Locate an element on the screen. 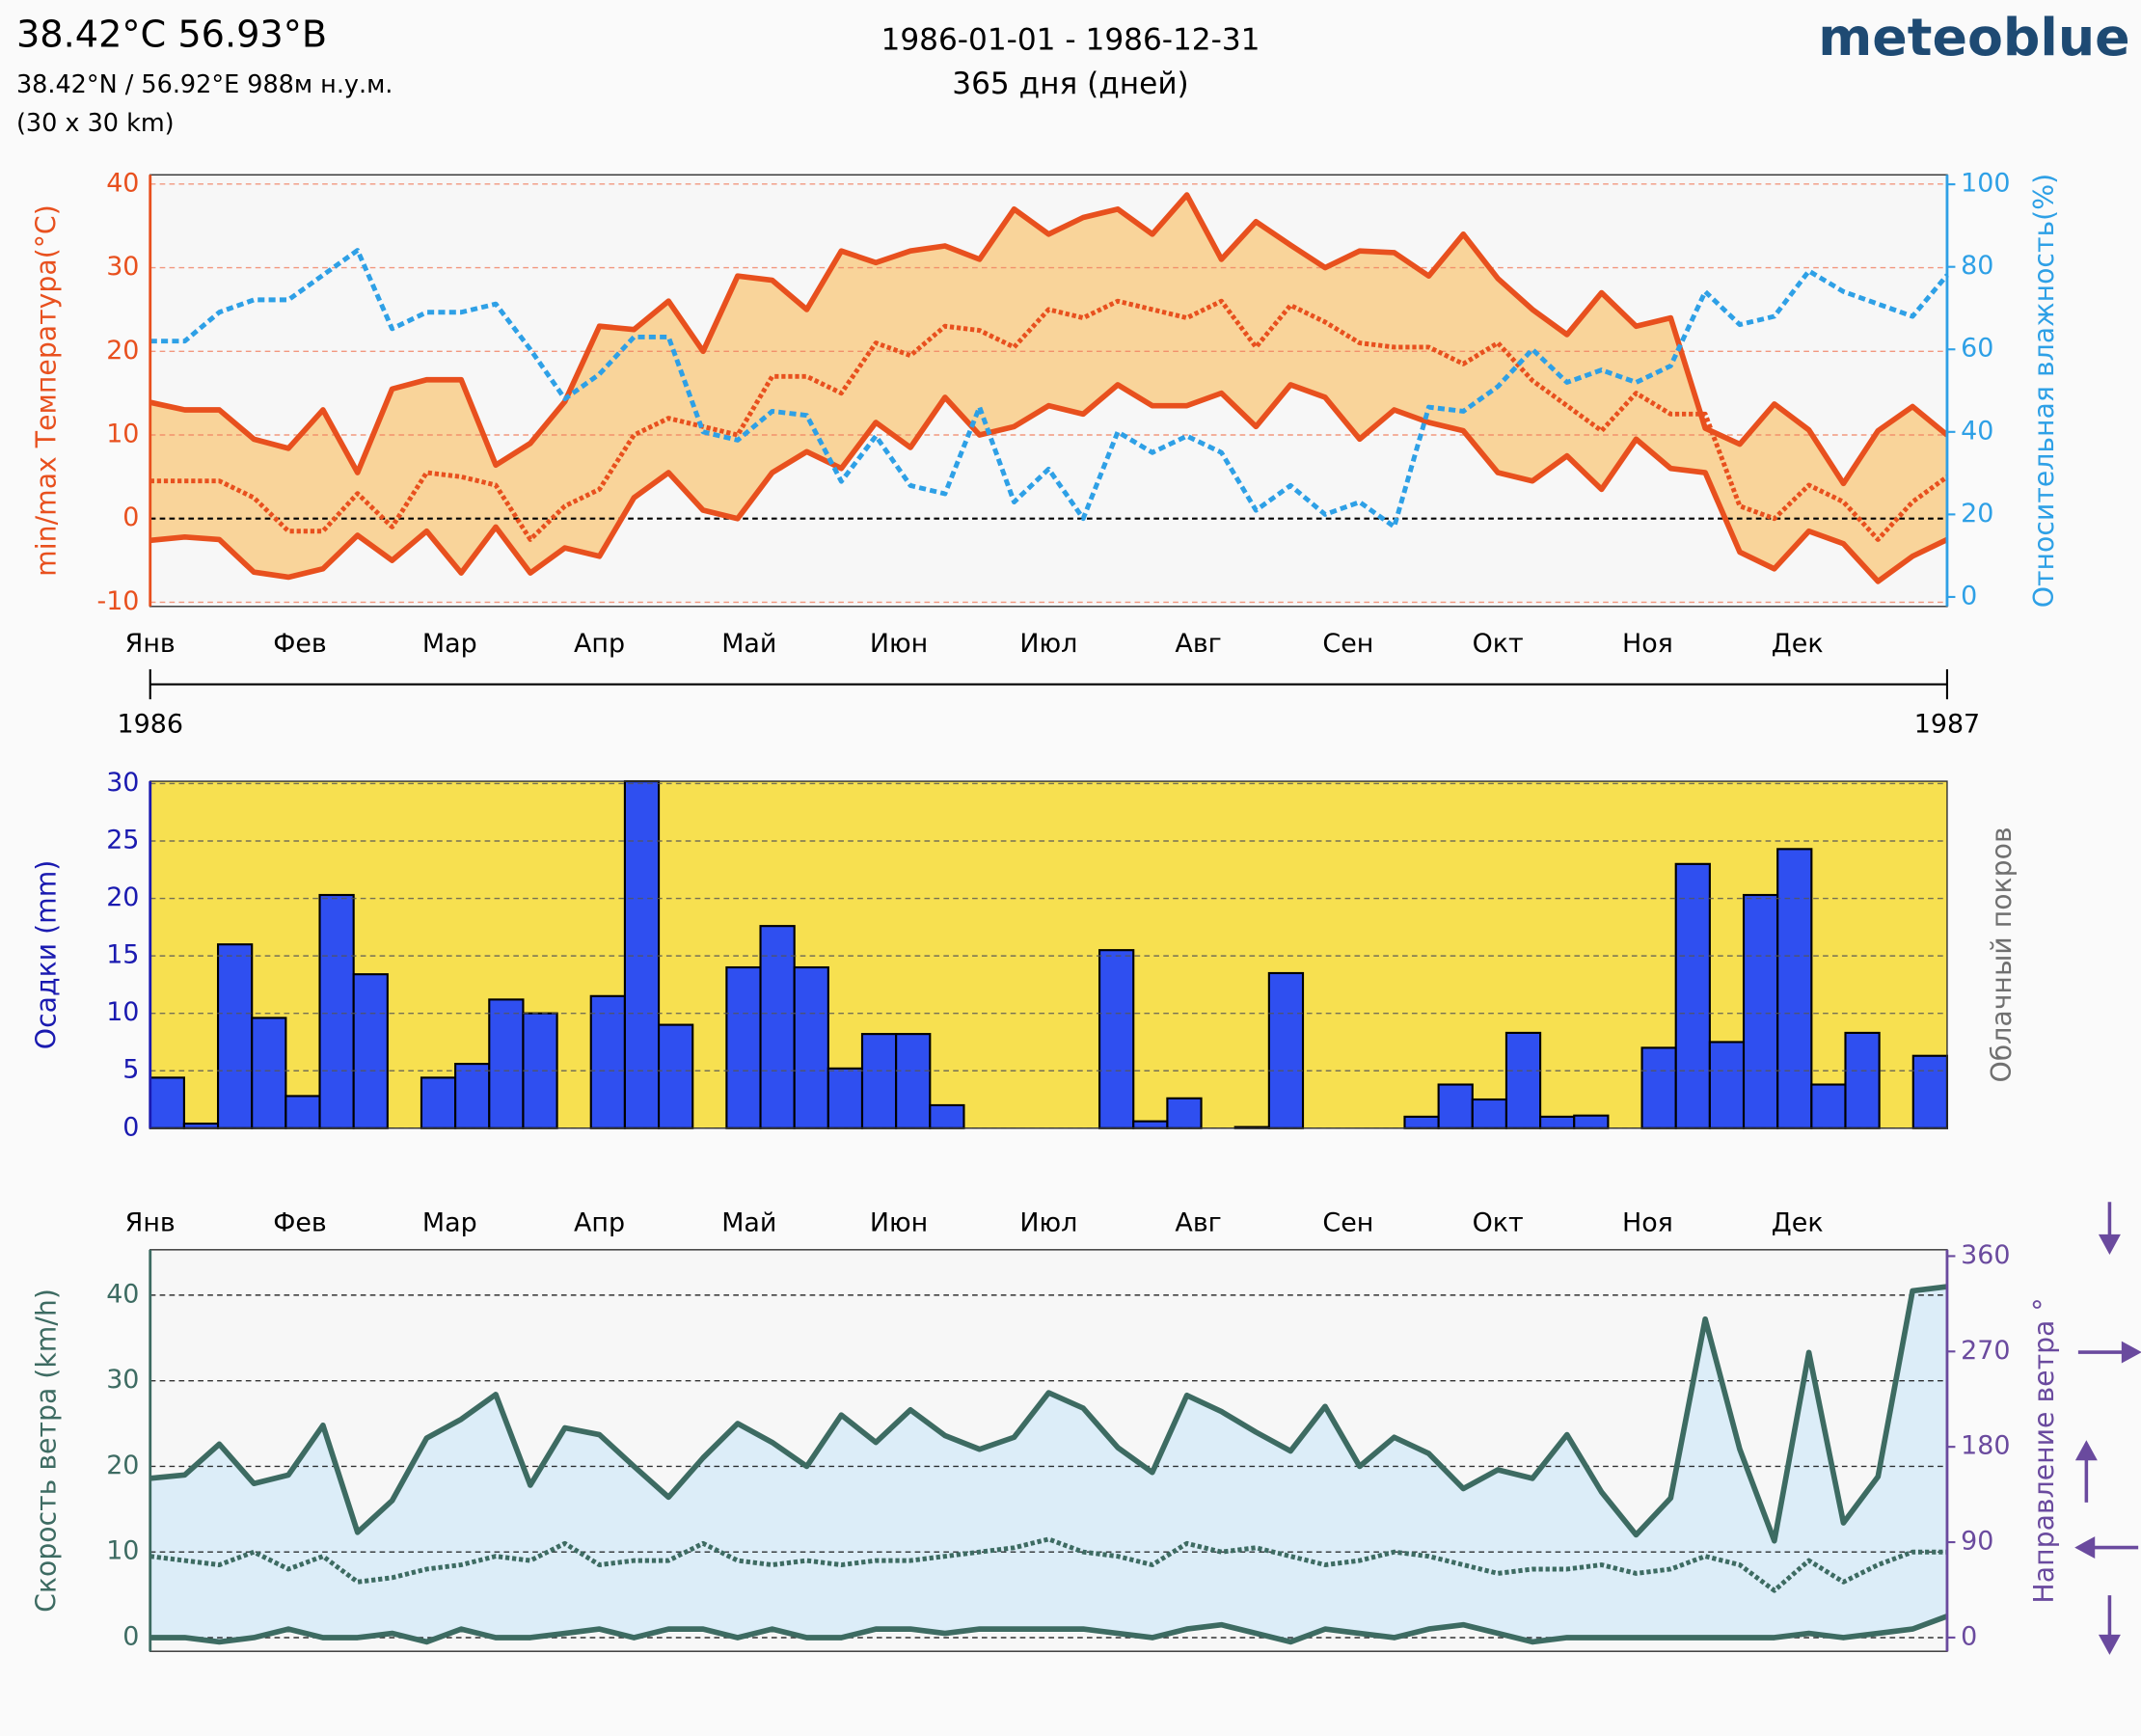 Image resolution: width=2141 pixels, height=1736 pixels. month-label: Фев is located at coordinates (300, 644).